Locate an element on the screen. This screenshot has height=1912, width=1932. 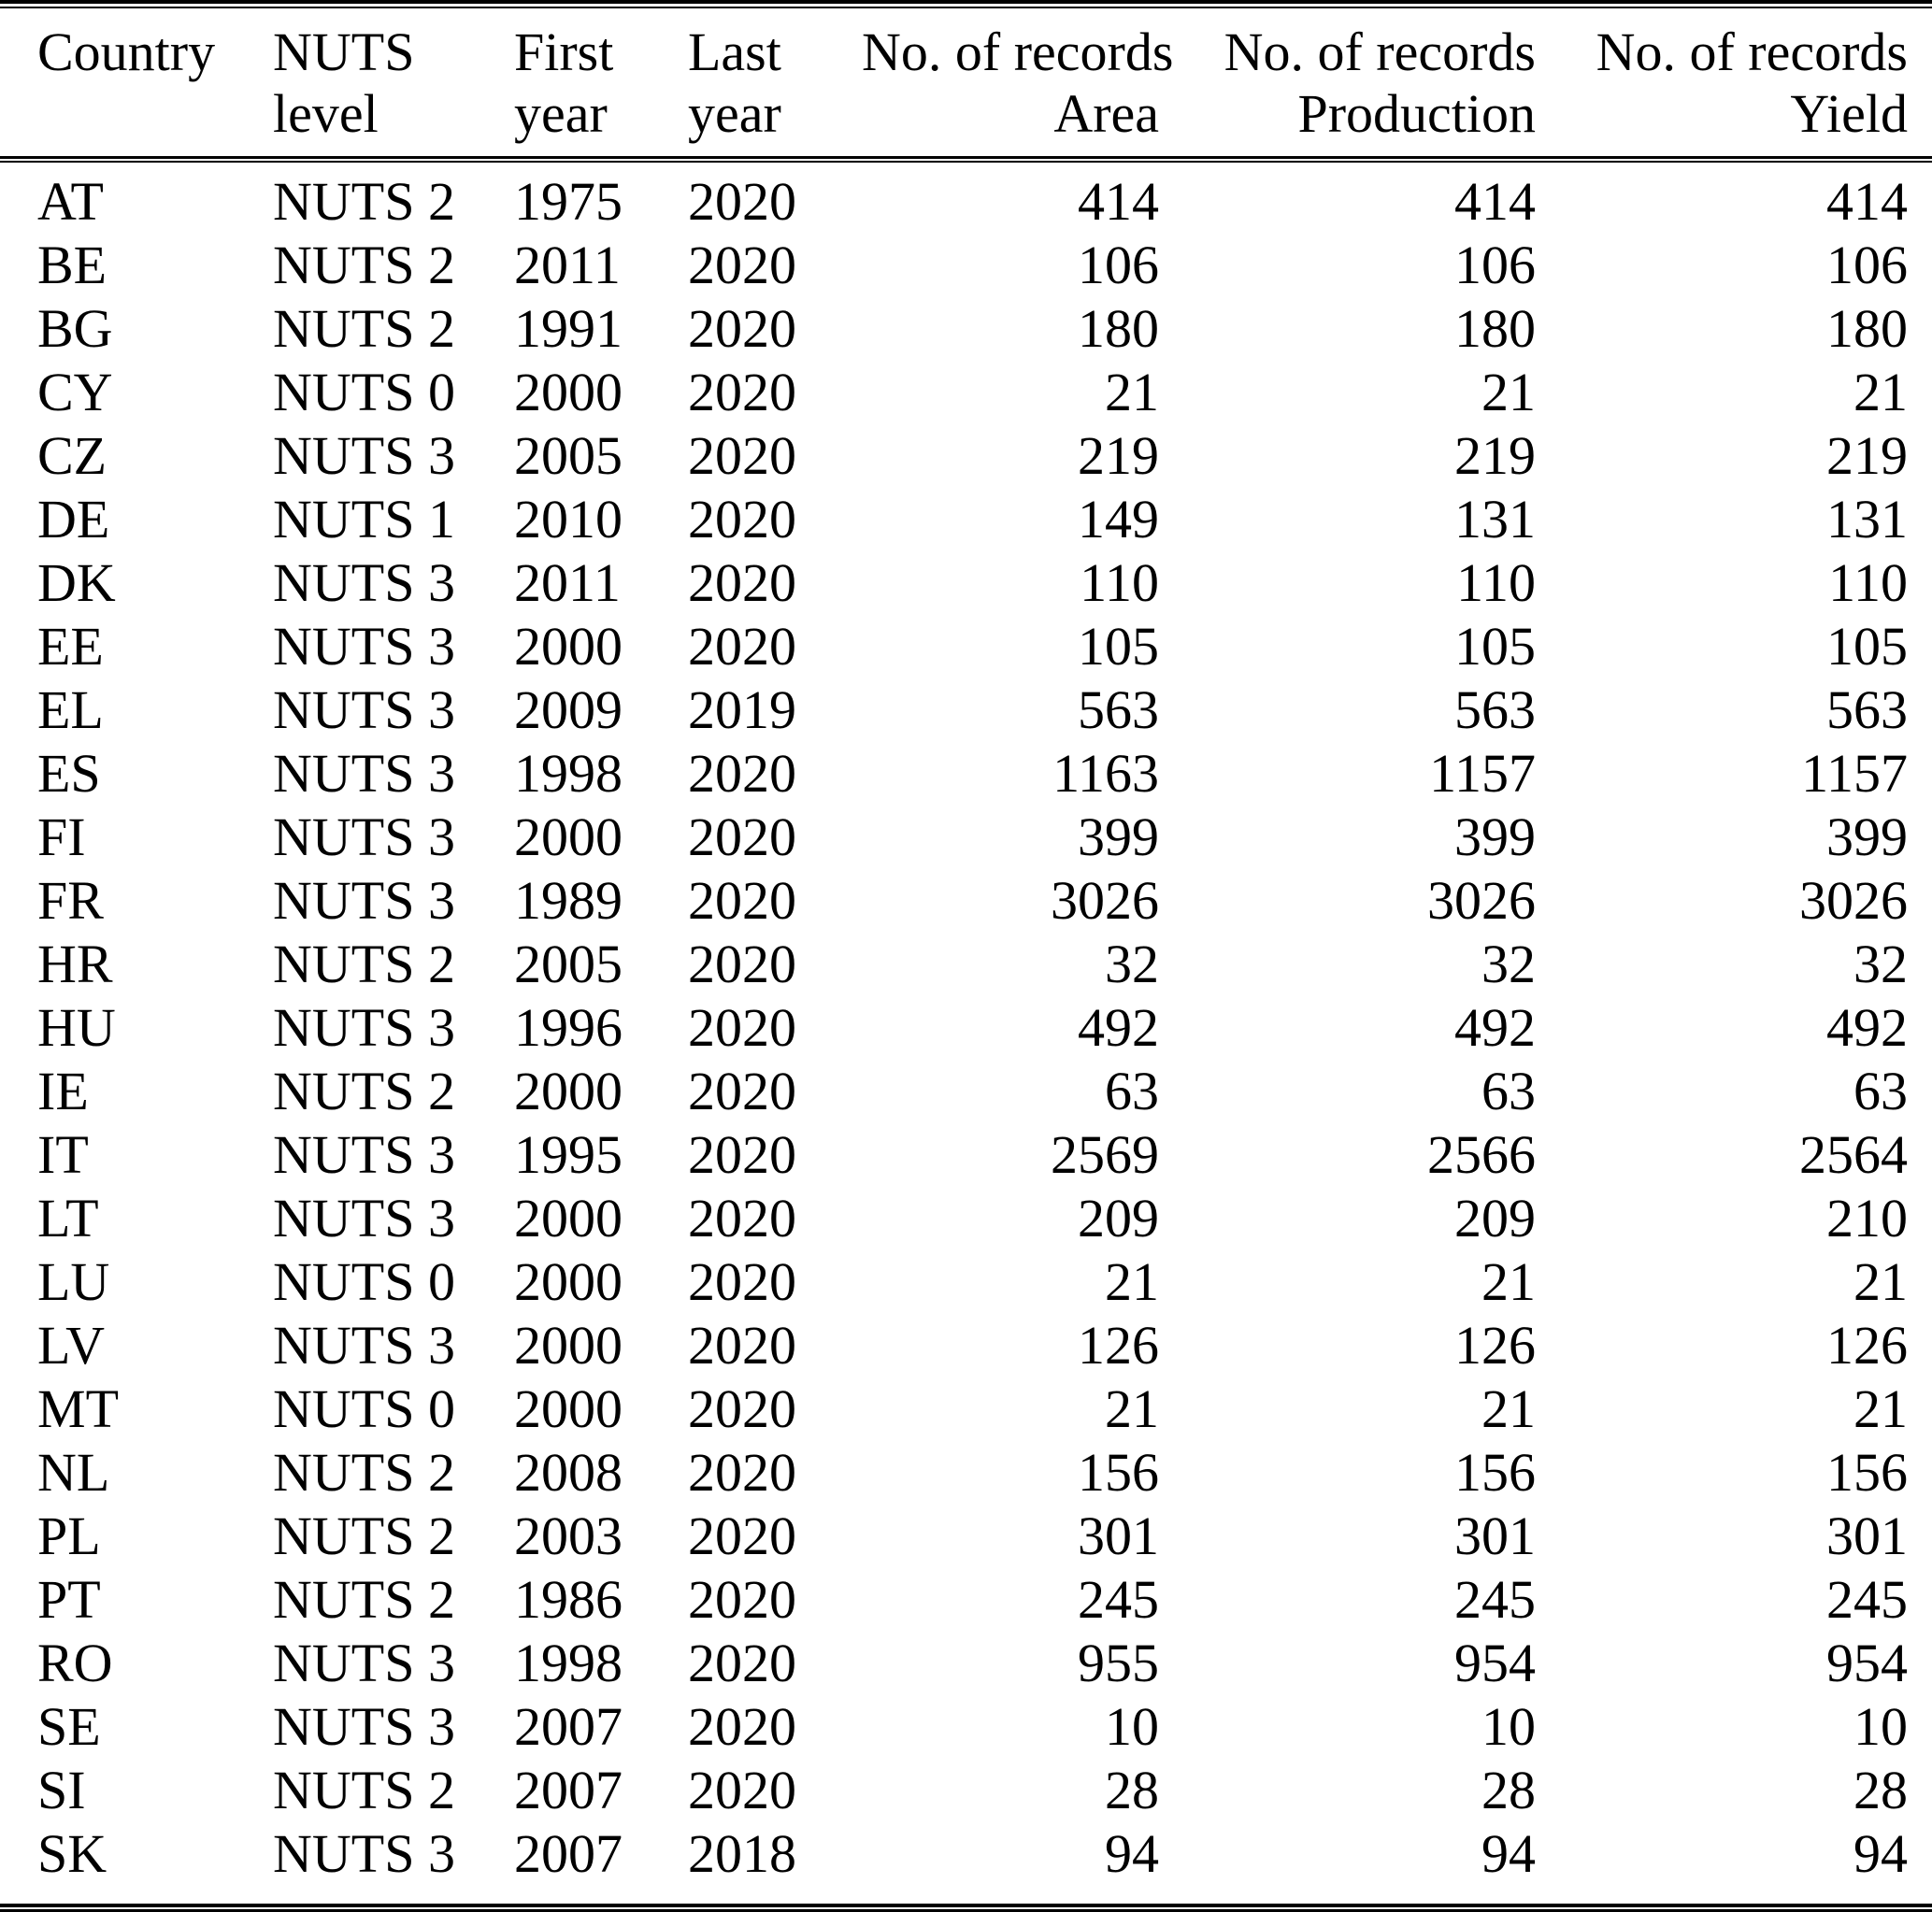
table-cell-records-production: 32 is located at coordinates (1508, 964).